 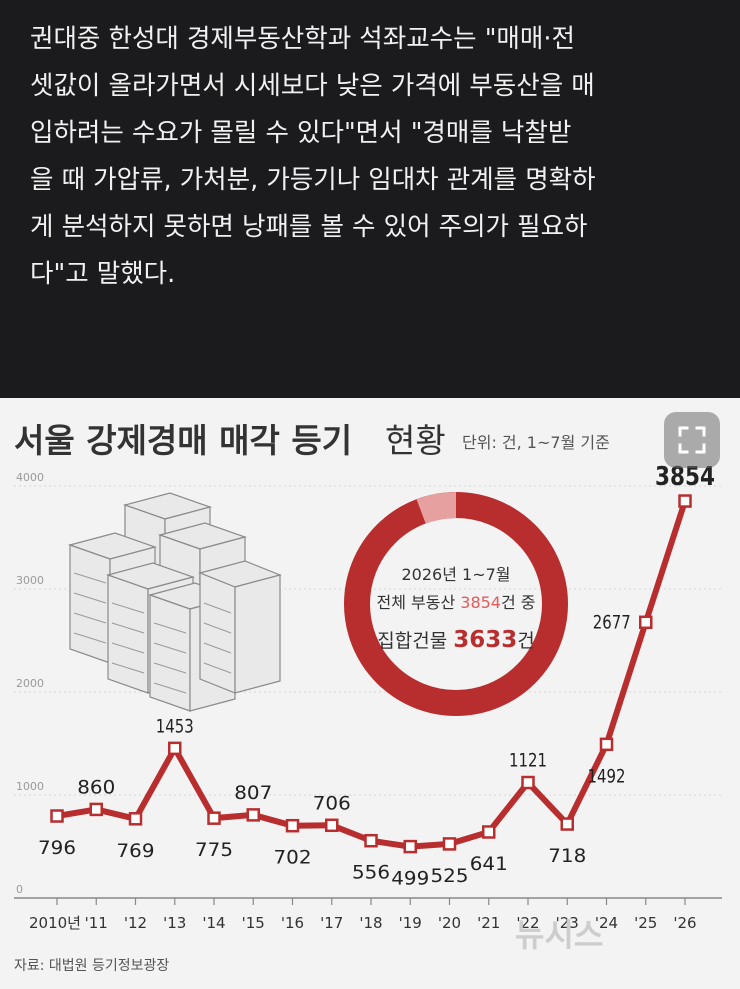 I want to click on x-tick-label: '14, so click(x=213, y=923).